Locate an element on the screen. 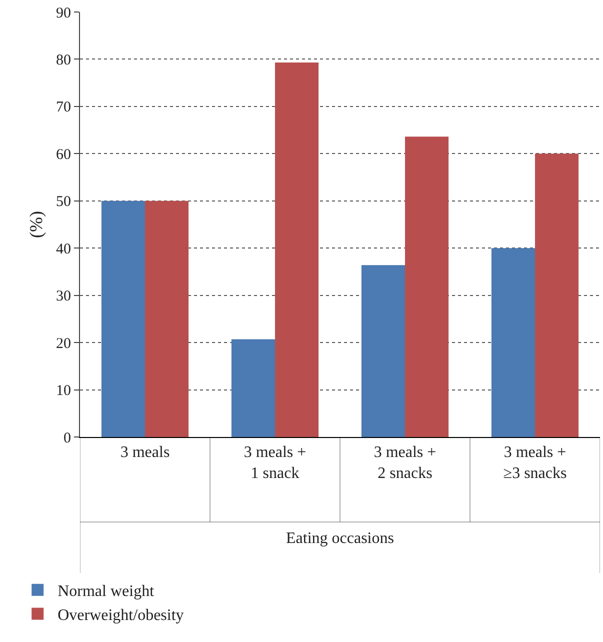 This screenshot has width=603, height=642. y-tick-label: 30 is located at coordinates (63, 296).